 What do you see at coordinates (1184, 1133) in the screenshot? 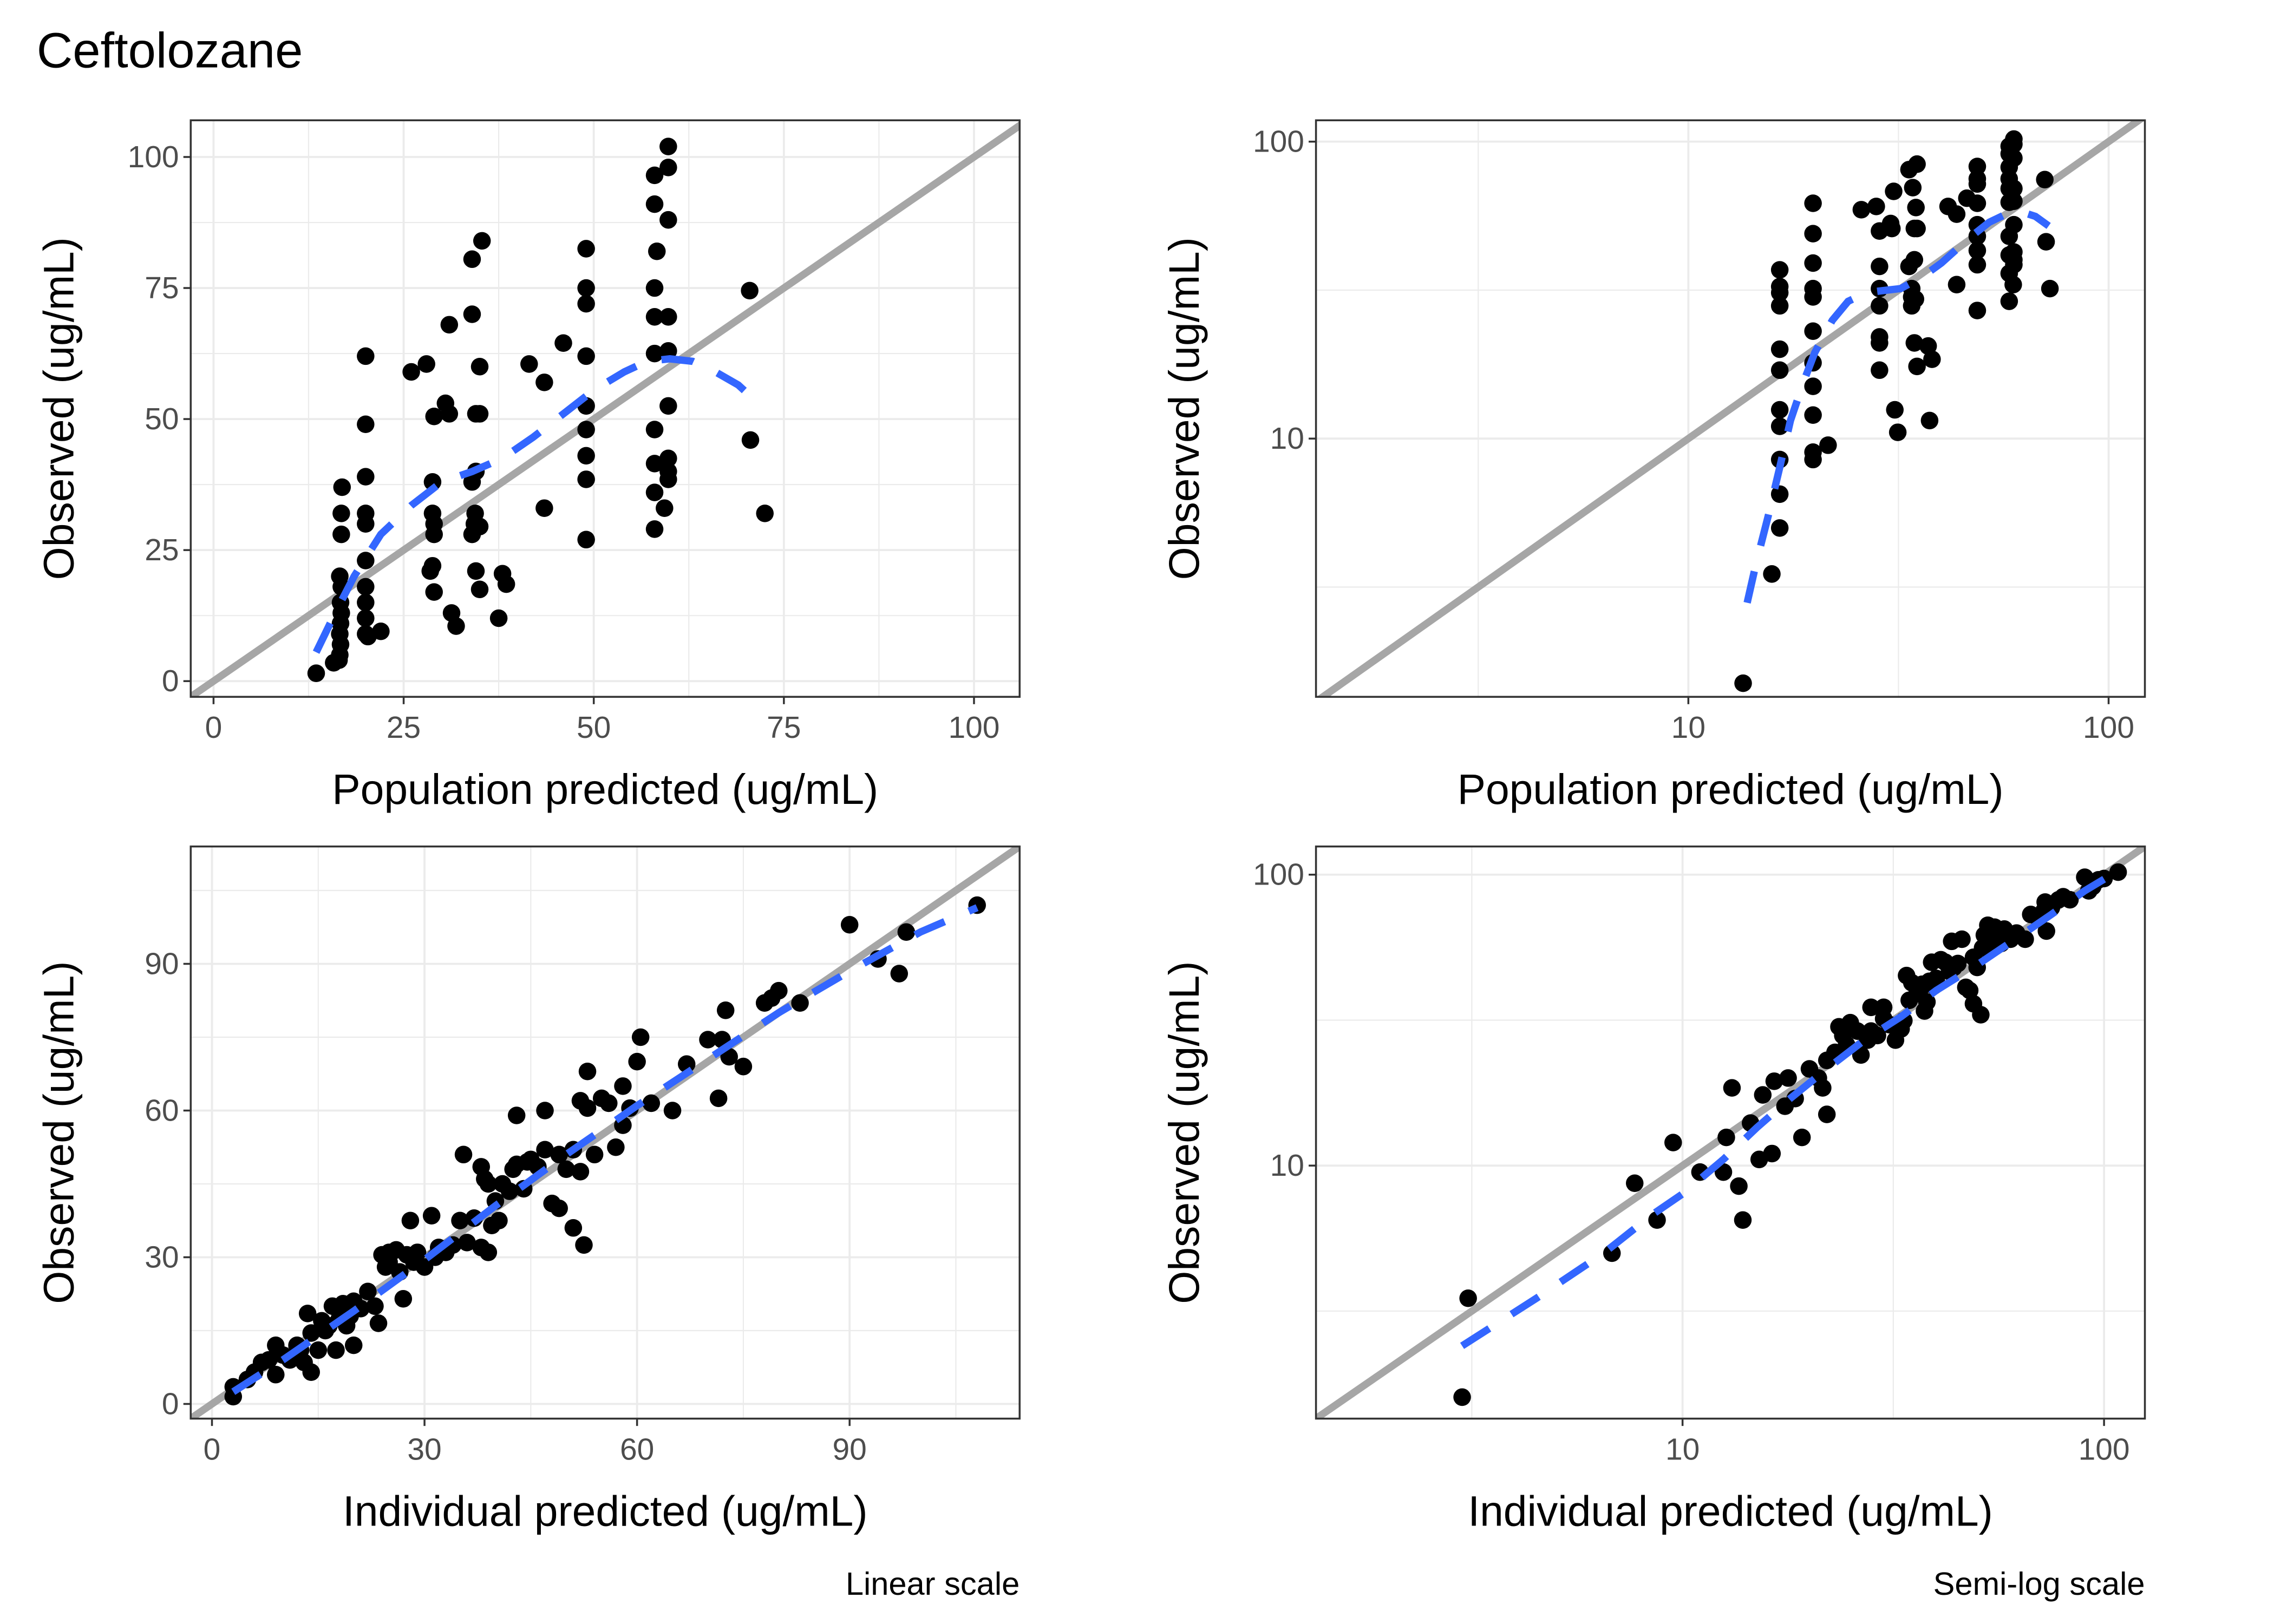
I see `y-axis-title: Observed (ug/mL)` at bounding box center [1184, 1133].